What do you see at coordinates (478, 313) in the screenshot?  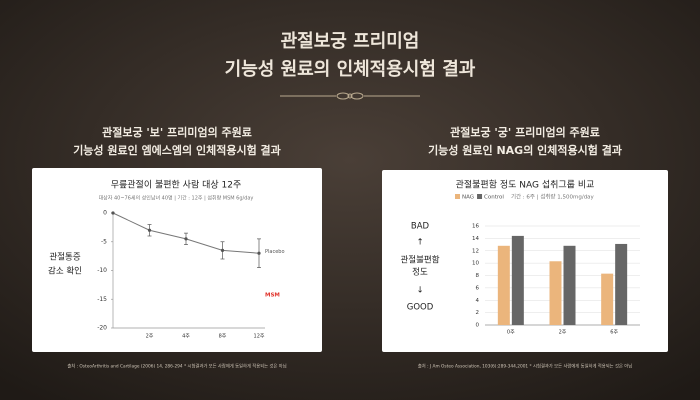 I see `y-tick-label: 2` at bounding box center [478, 313].